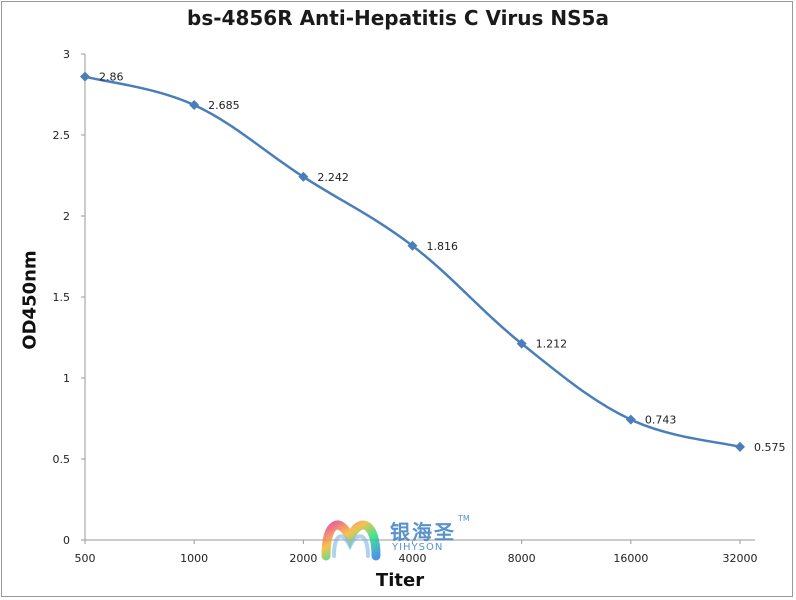 Image resolution: width=796 pixels, height=600 pixels. Describe the element at coordinates (224, 105) in the screenshot. I see `data-label: 2.685` at that location.